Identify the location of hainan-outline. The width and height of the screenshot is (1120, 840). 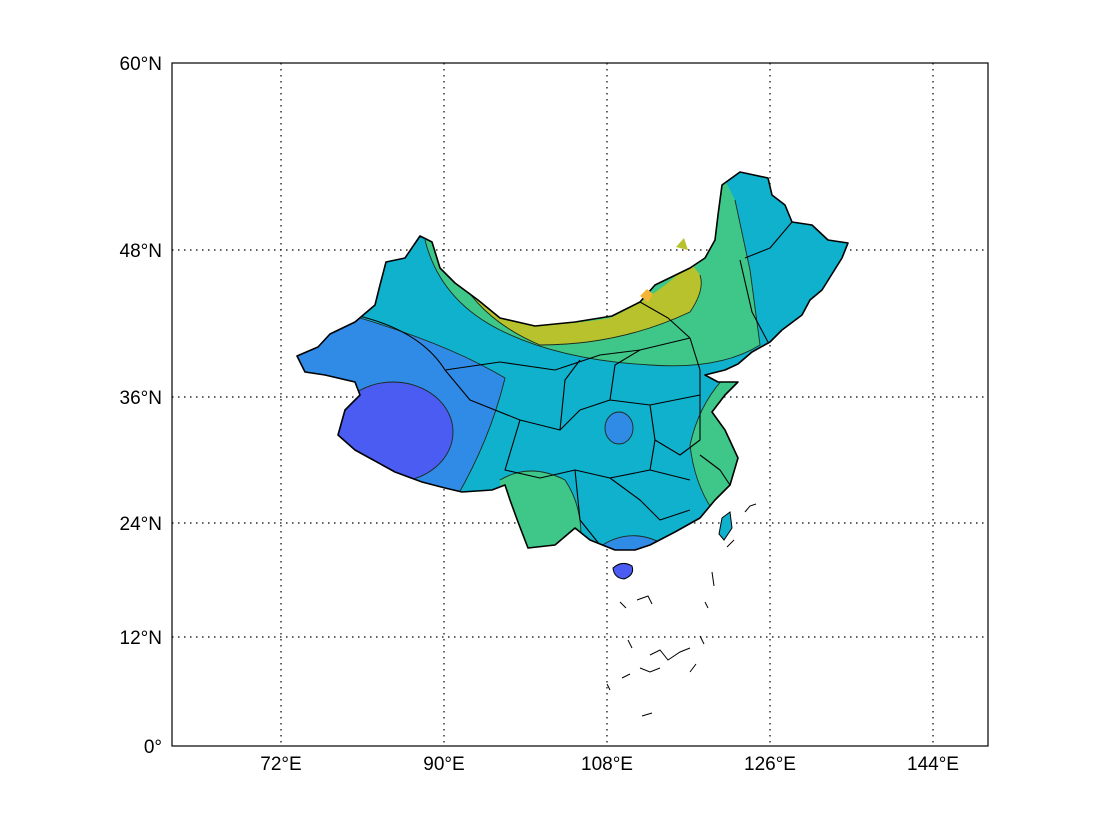
(623, 571).